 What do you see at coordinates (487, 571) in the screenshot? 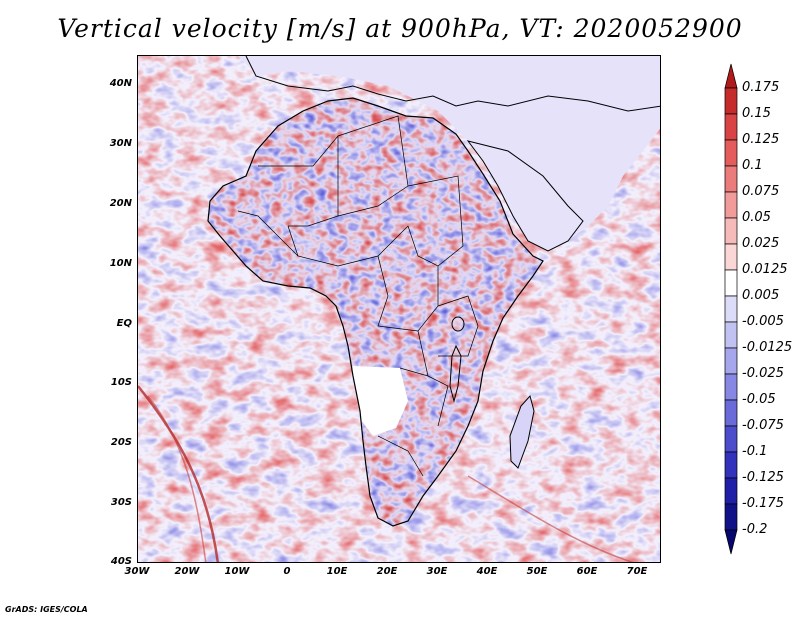
I see `x-tick-label: 40E` at bounding box center [487, 571].